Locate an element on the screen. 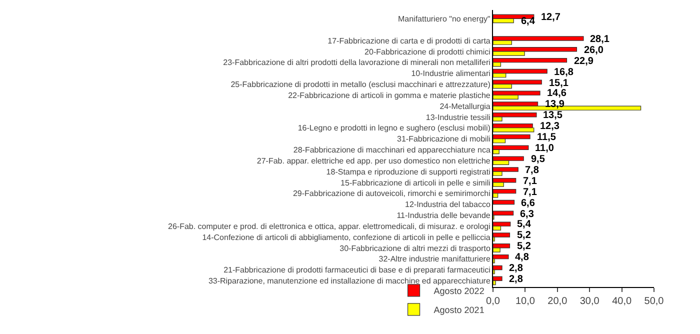 The height and width of the screenshot is (334, 700). y-tick-label: 18-Stampa e riproduzione di supporti registrati is located at coordinates (408, 171).